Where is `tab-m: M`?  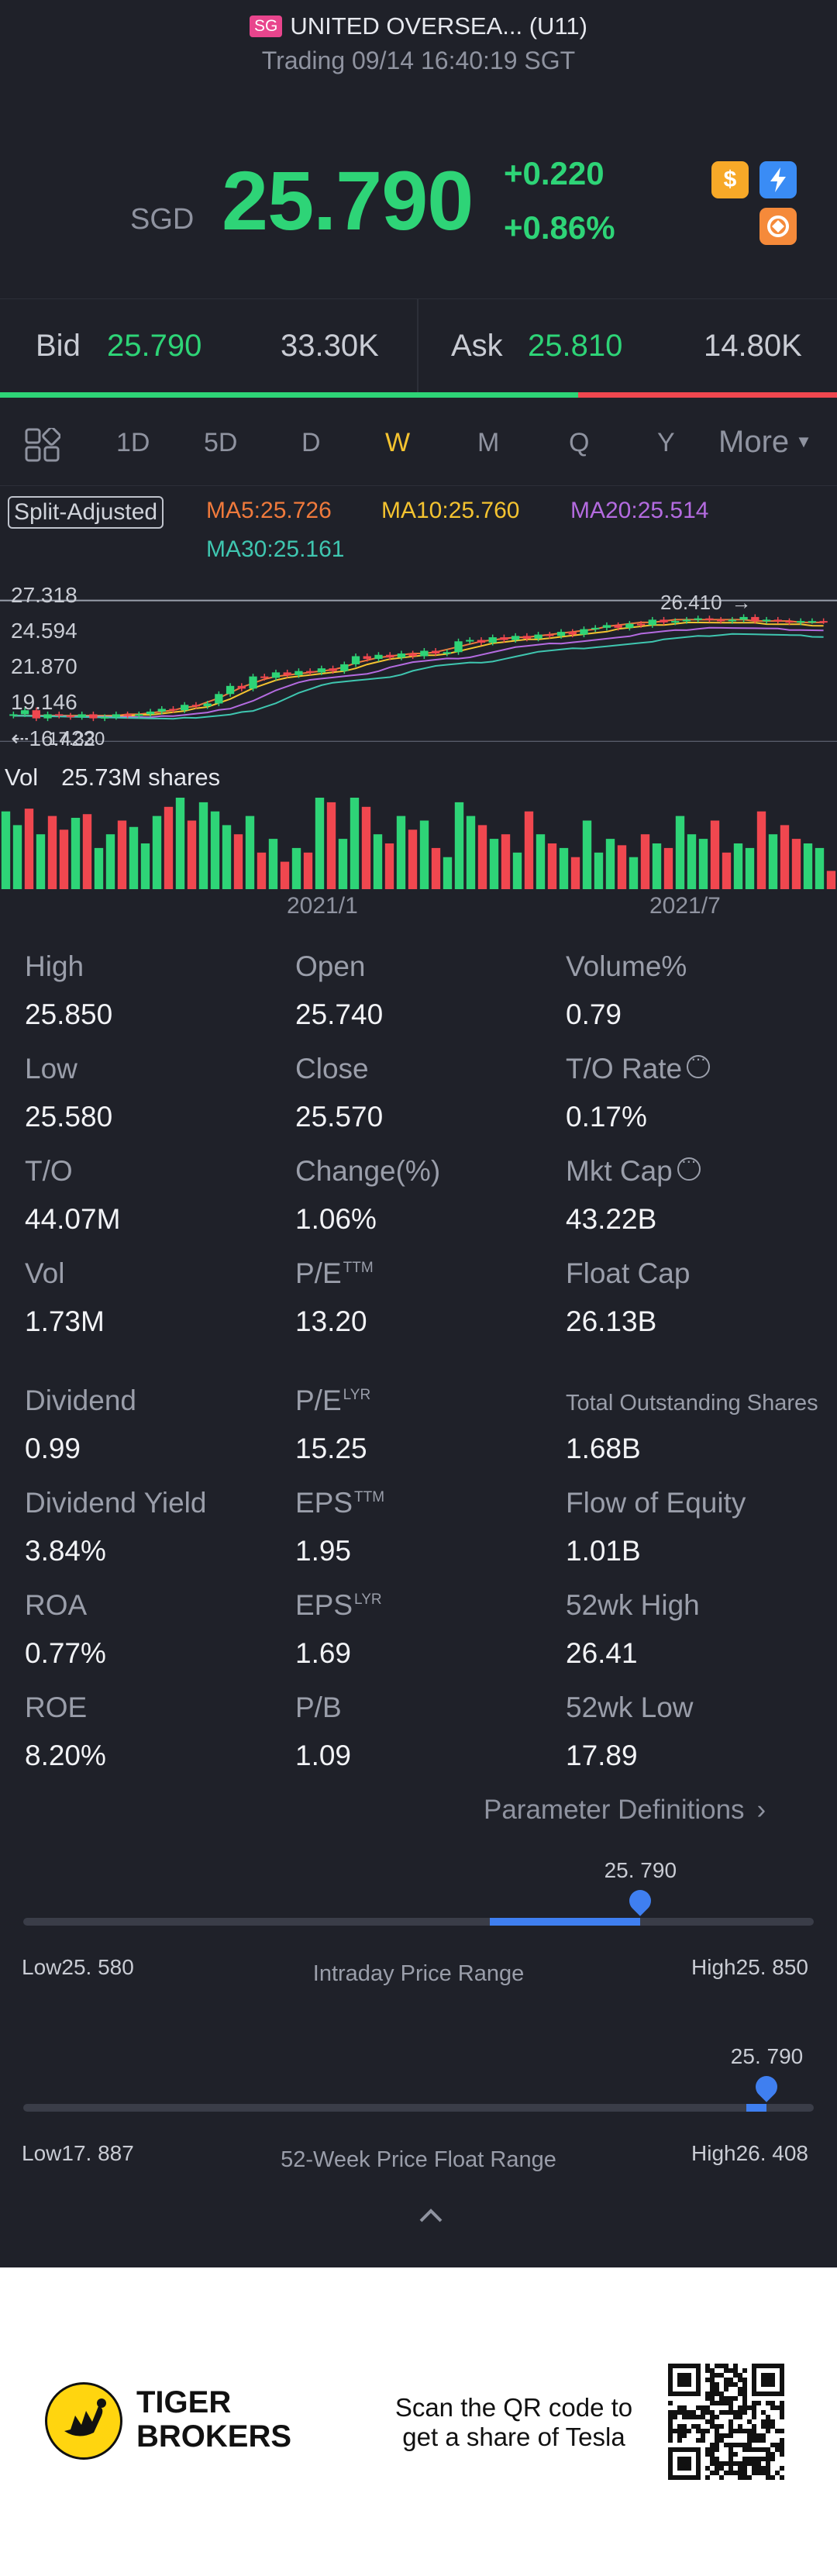 tab-m: M is located at coordinates (488, 442).